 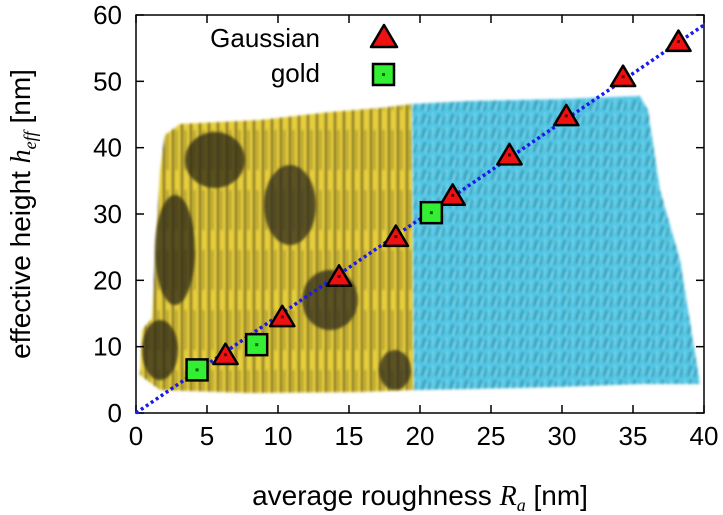 What do you see at coordinates (704, 436) in the screenshot?
I see `x-tick-label: 40` at bounding box center [704, 436].